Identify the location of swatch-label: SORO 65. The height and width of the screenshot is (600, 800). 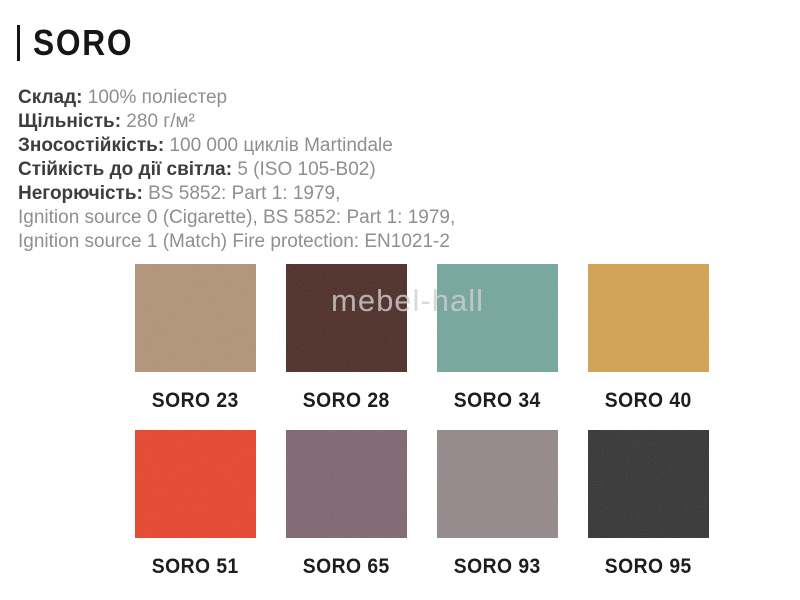
(346, 566).